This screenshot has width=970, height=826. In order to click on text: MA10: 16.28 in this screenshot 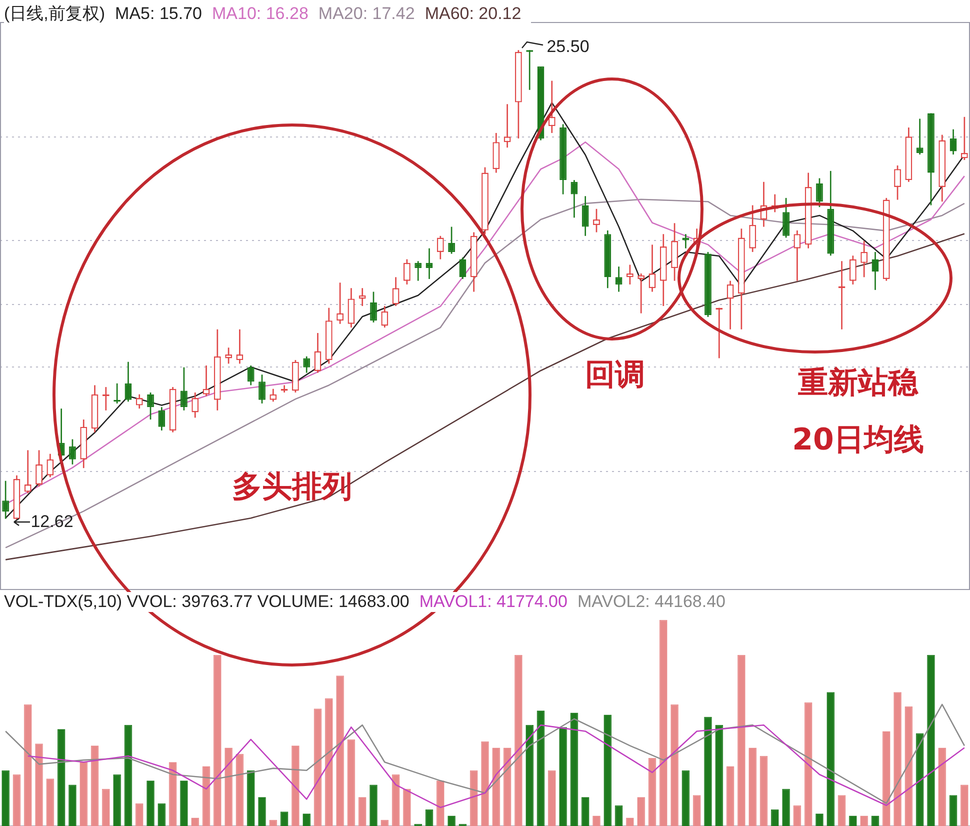, I will do `click(260, 13)`.